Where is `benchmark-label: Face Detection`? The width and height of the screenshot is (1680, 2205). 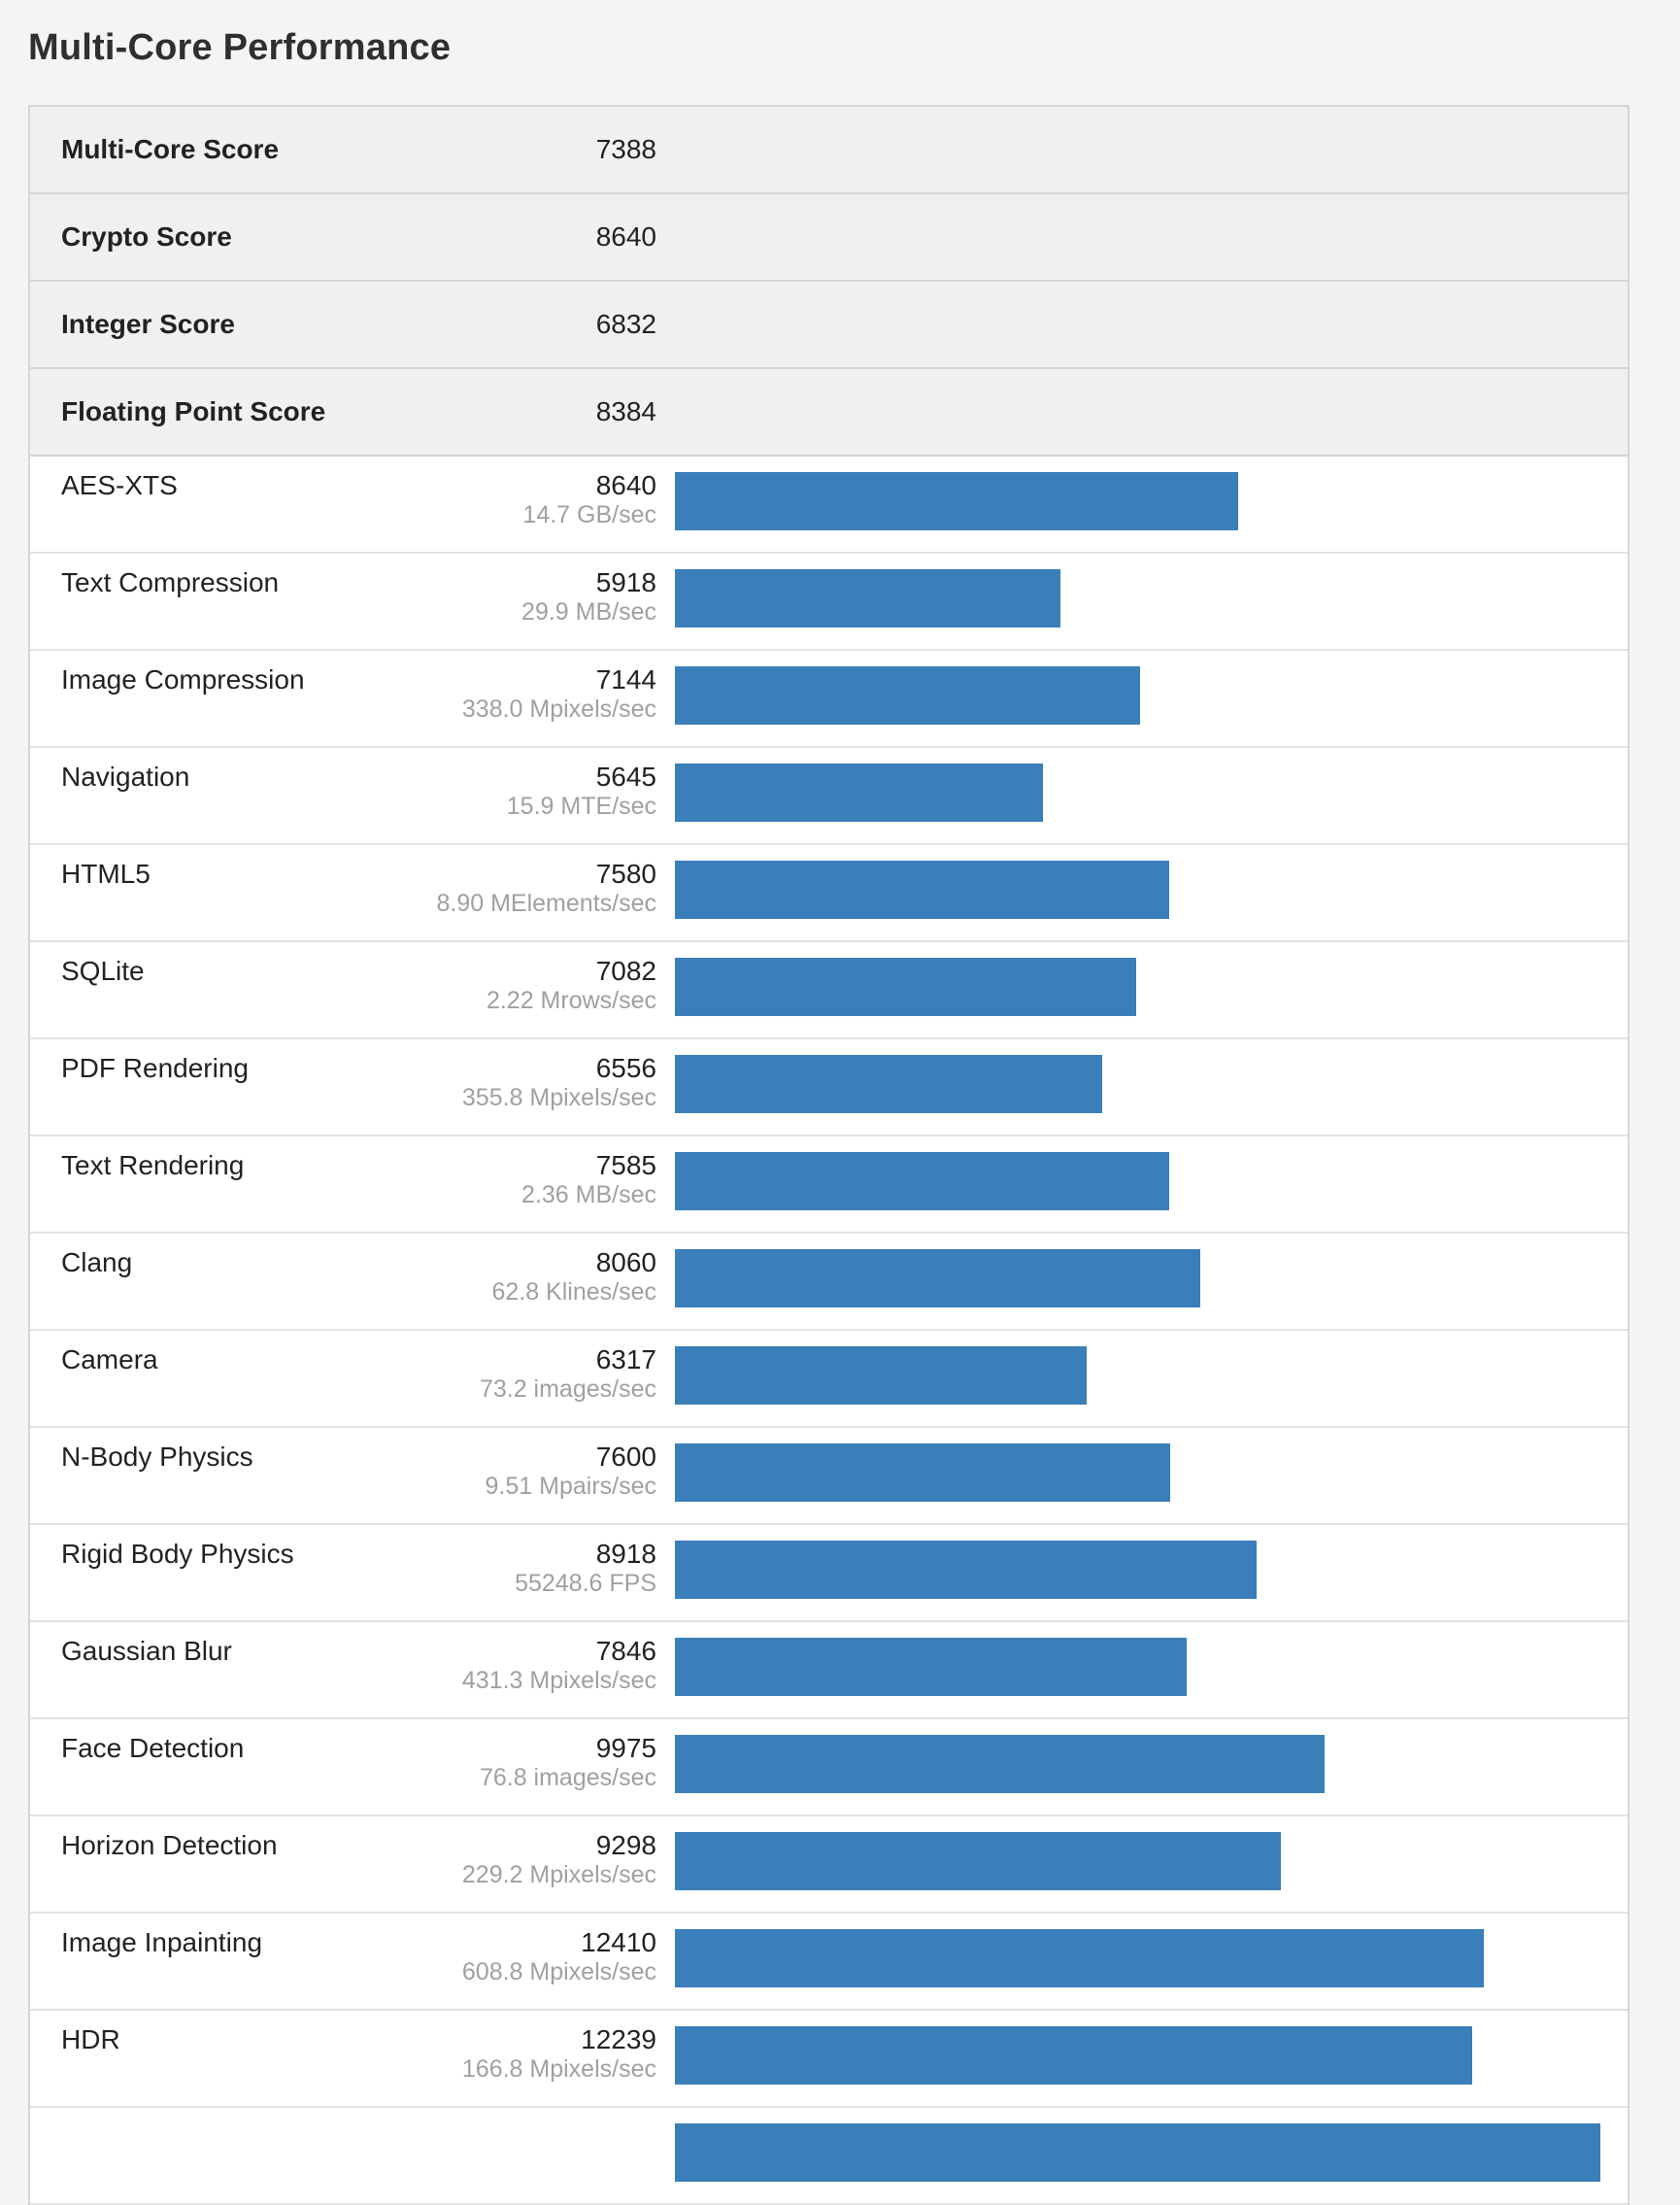
benchmark-label: Face Detection is located at coordinates (153, 1748).